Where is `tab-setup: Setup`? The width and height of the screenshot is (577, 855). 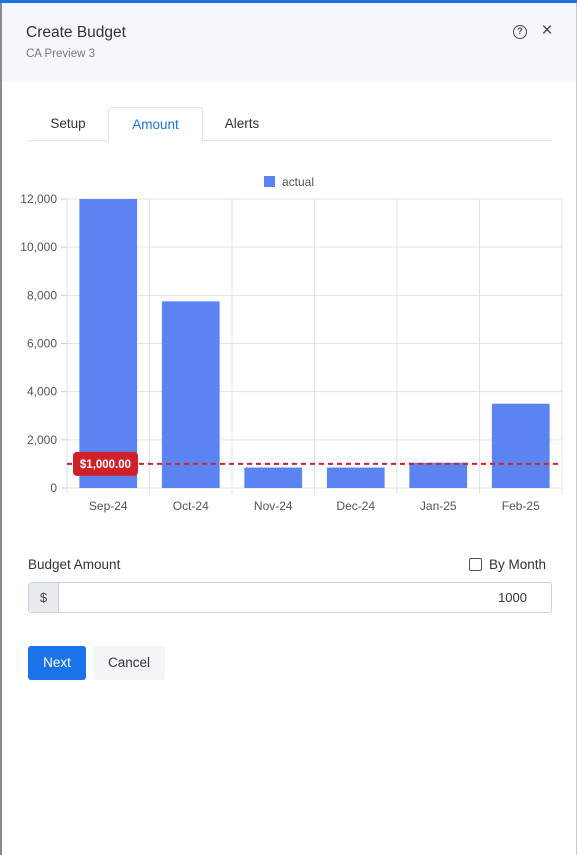
tab-setup: Setup is located at coordinates (68, 123).